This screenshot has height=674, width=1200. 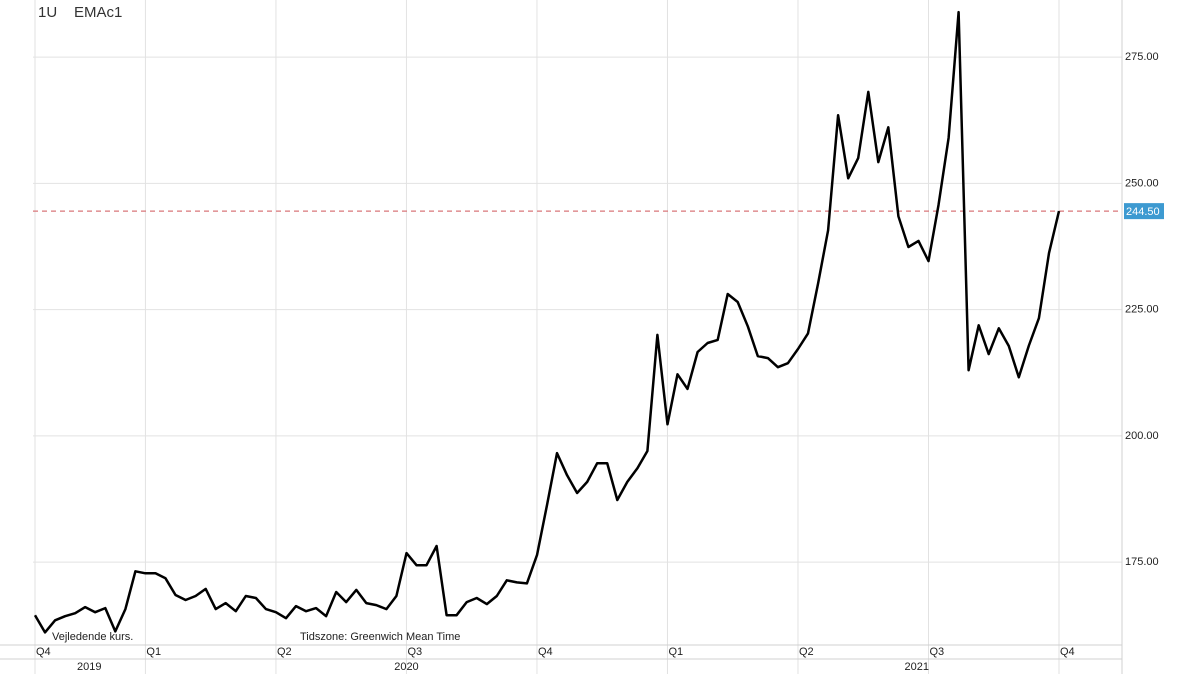 What do you see at coordinates (1142, 562) in the screenshot?
I see `y-tick-label: 175.00` at bounding box center [1142, 562].